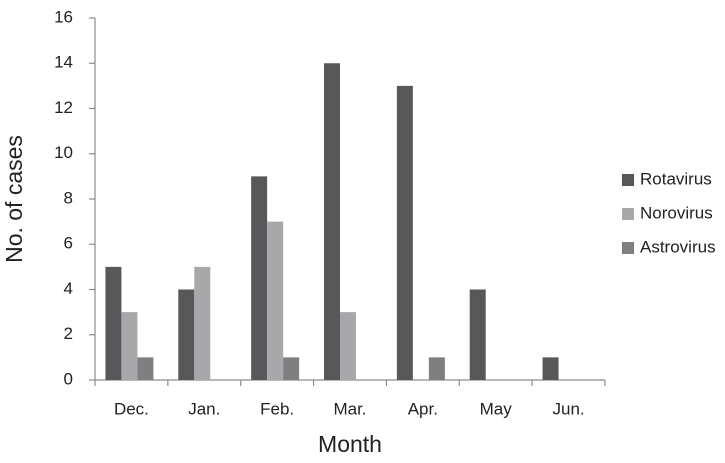  Describe the element at coordinates (349, 408) in the screenshot. I see `x-tick-label: Mar.` at that location.